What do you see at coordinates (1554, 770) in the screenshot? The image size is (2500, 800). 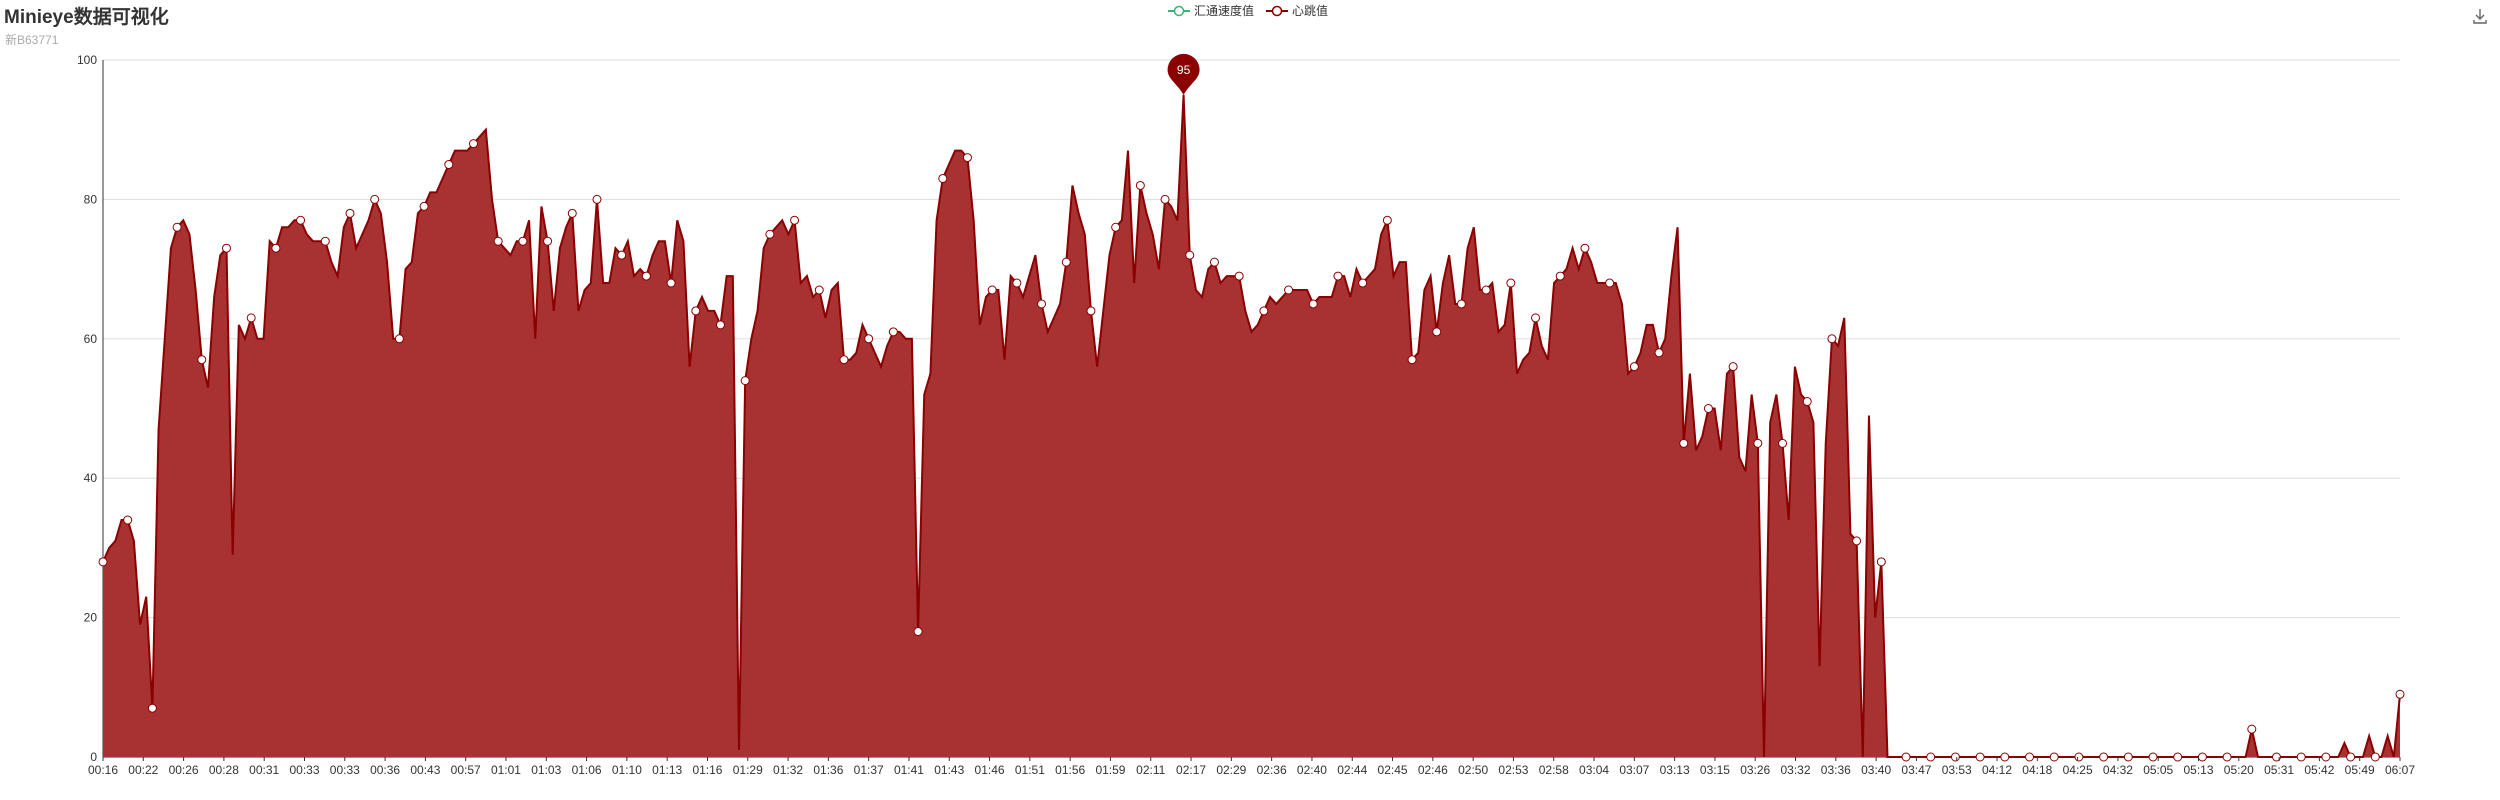 I see `x-tick-label: 02:58` at bounding box center [1554, 770].